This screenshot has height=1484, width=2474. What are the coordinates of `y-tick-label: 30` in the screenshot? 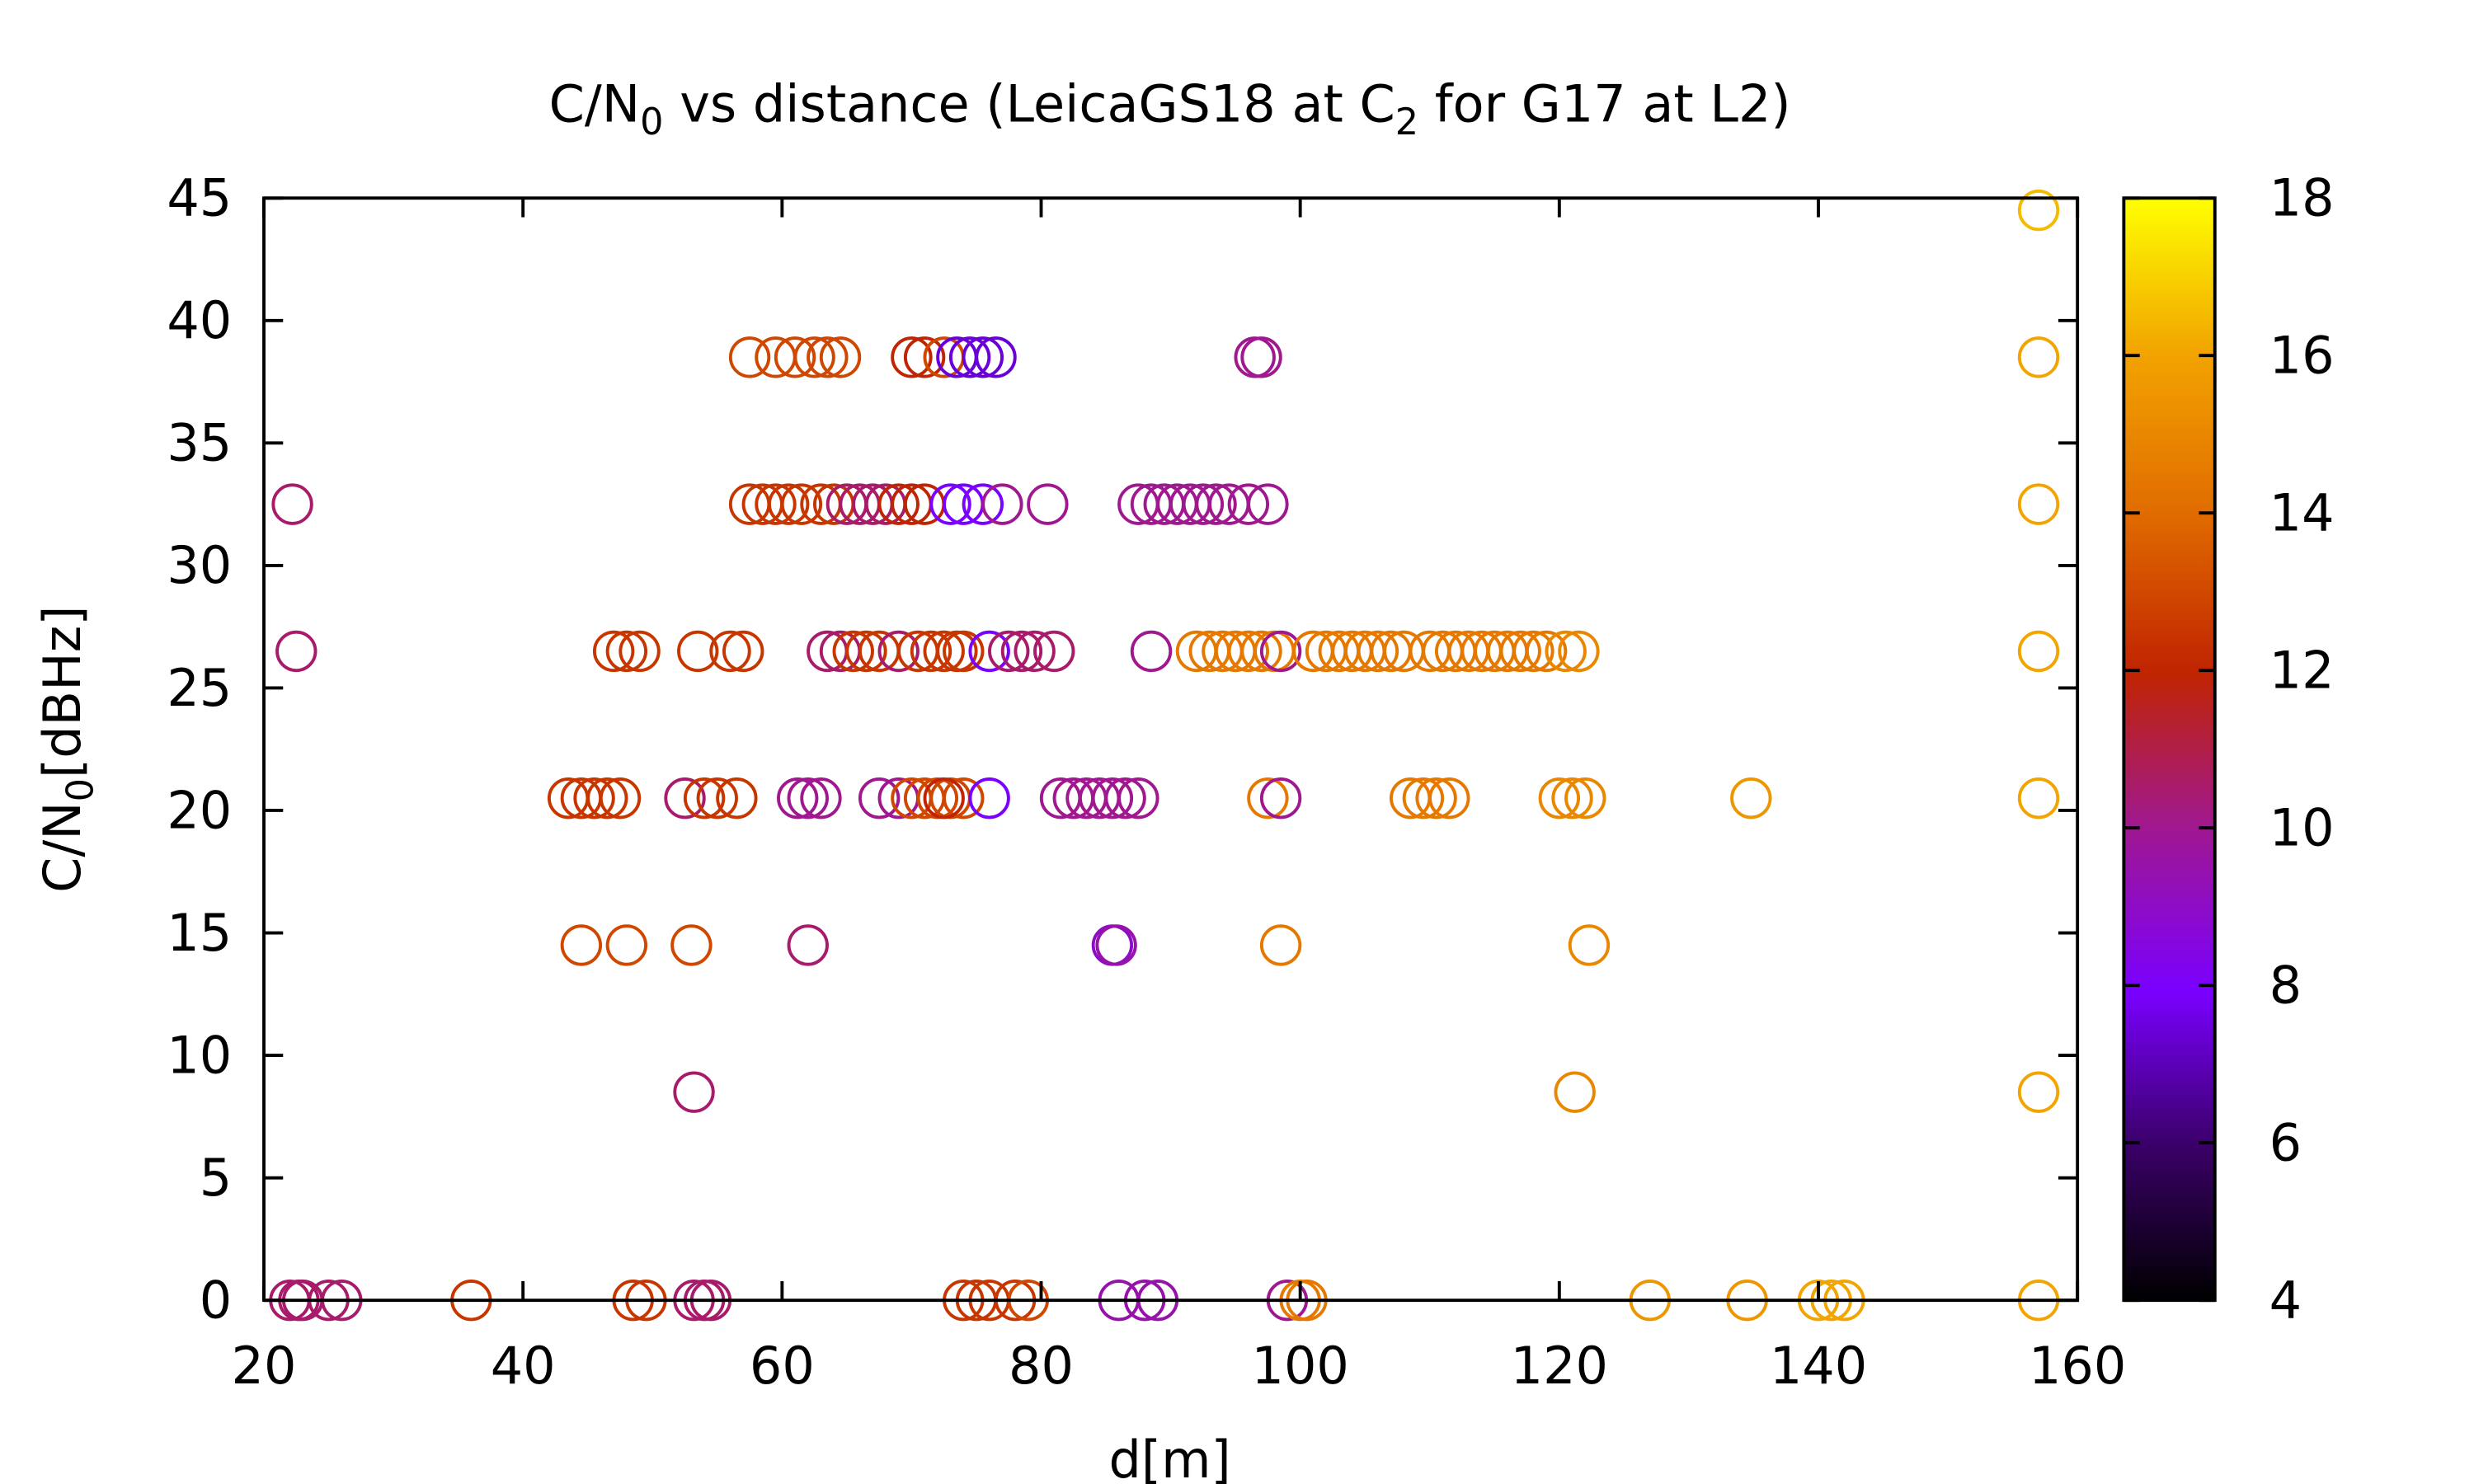 It's located at (199, 565).